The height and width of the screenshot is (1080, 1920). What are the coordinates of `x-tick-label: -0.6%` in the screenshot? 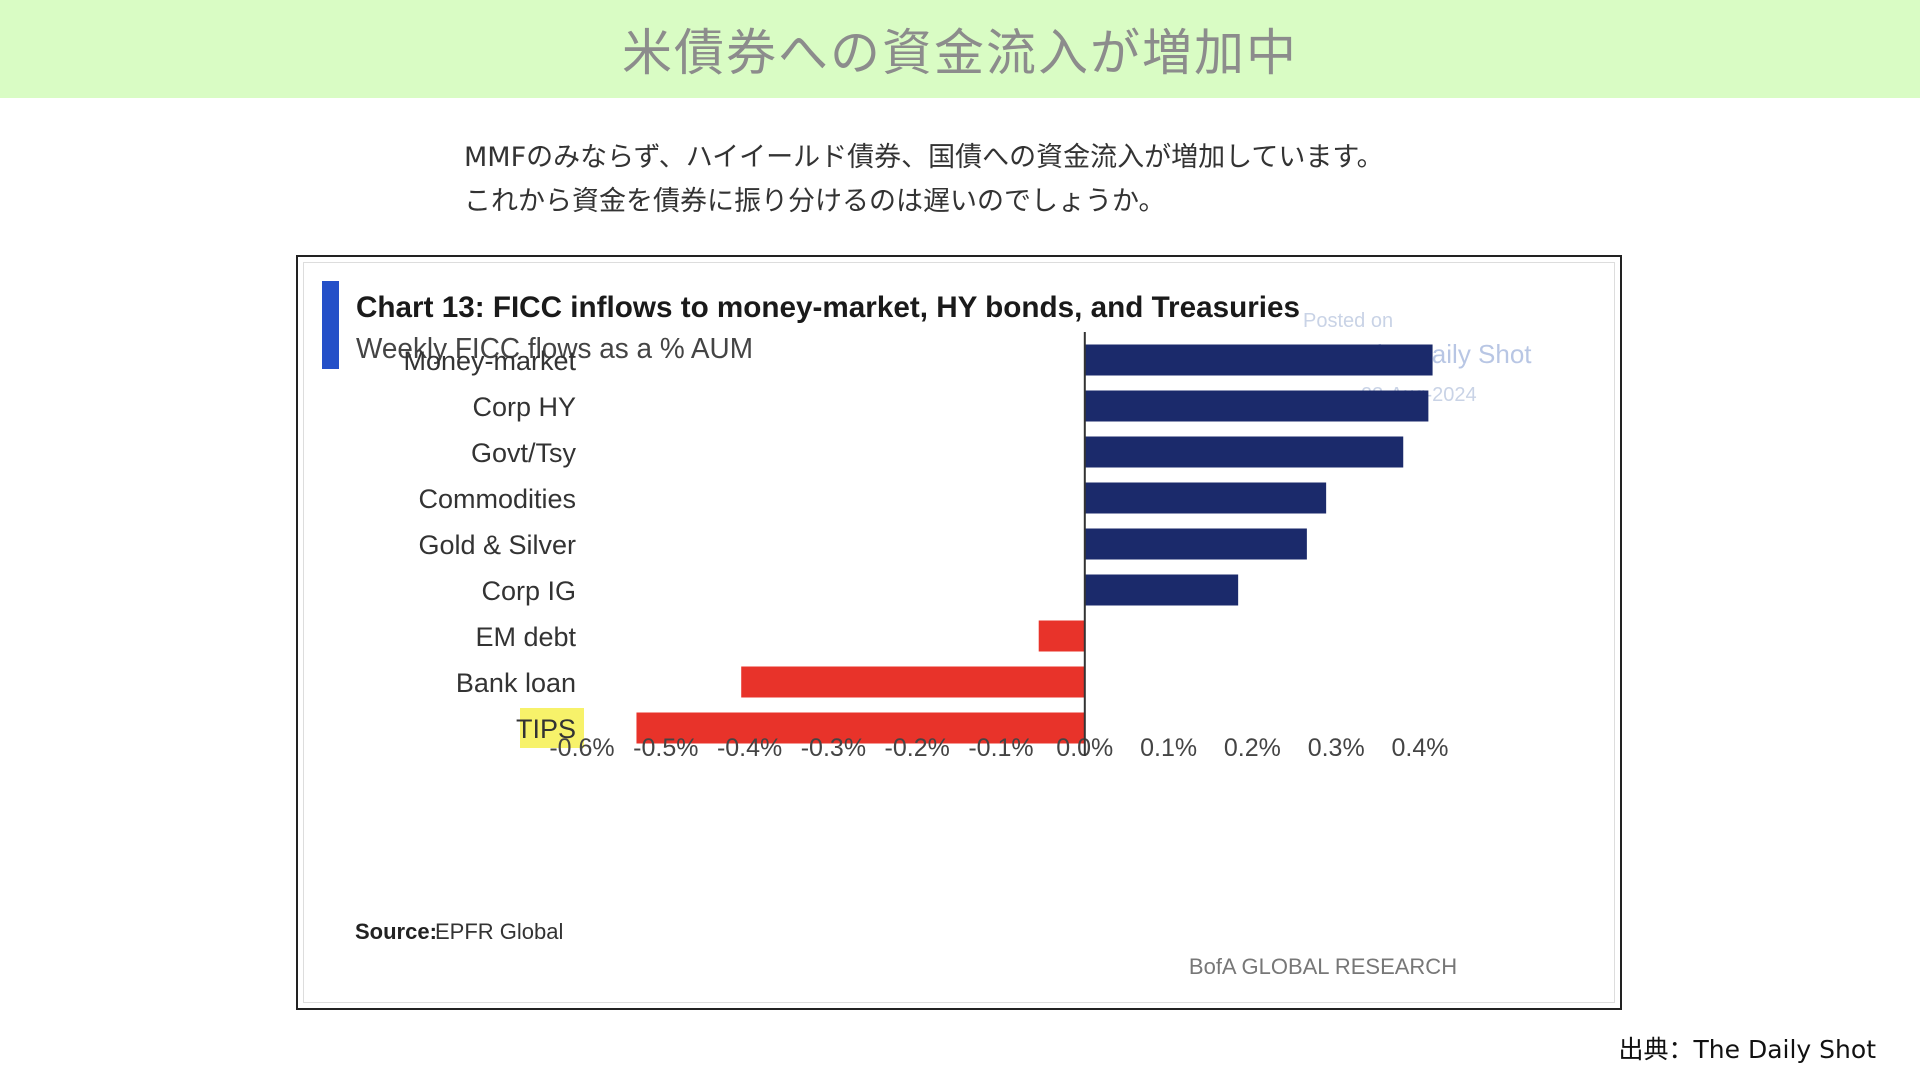 It's located at (581, 748).